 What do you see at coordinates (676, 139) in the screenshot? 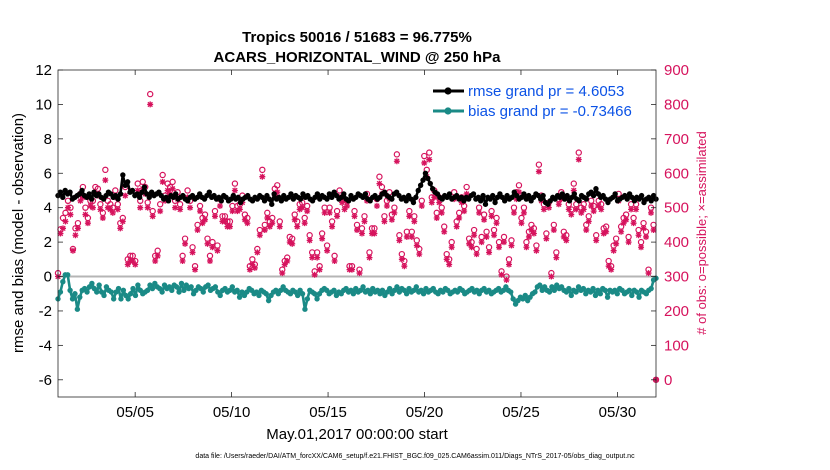
I see `y2-tick-label: 700` at bounding box center [676, 139].